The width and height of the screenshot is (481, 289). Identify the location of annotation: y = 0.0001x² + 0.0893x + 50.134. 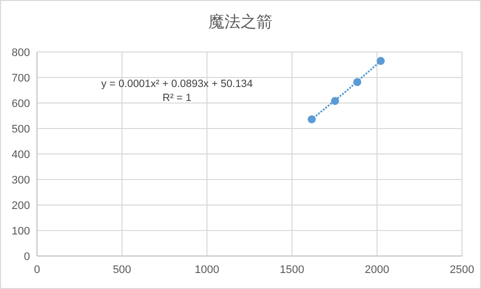
(177, 84).